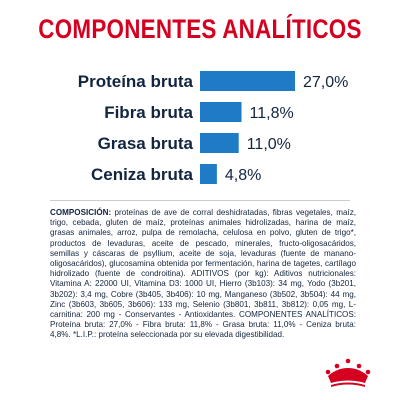  What do you see at coordinates (243, 175) in the screenshot?
I see `value-label: 4,8%` at bounding box center [243, 175].